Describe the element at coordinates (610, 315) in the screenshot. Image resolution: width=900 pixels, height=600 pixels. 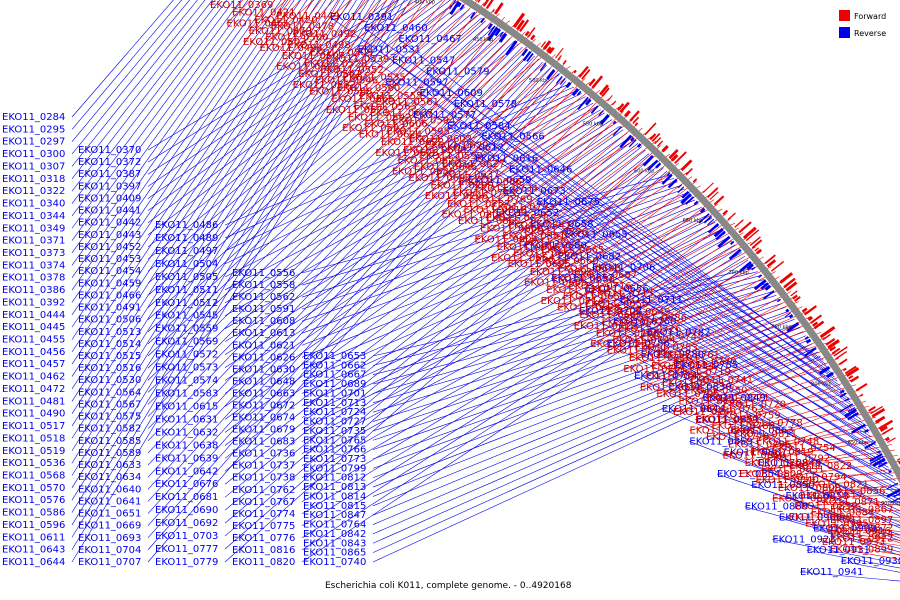
I see `gene-label: EKO11_0647` at that location.